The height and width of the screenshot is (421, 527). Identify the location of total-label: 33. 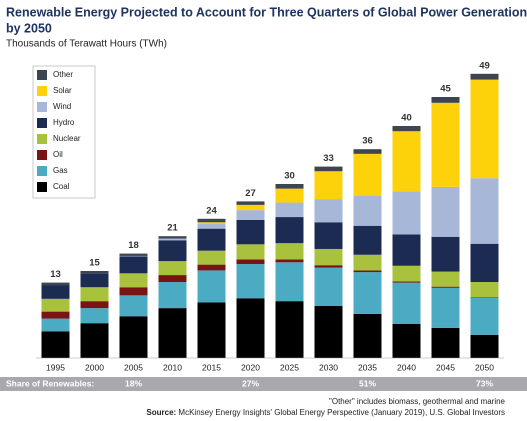
(328, 158).